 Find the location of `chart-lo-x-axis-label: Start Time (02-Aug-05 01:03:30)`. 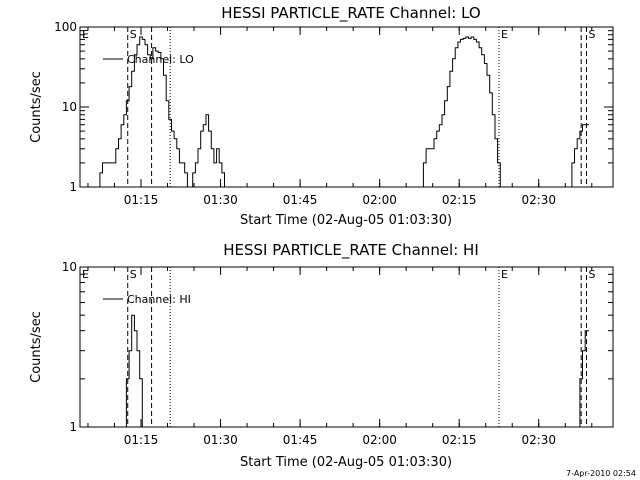

chart-lo-x-axis-label: Start Time (02-Aug-05 01:03:30) is located at coordinates (346, 220).